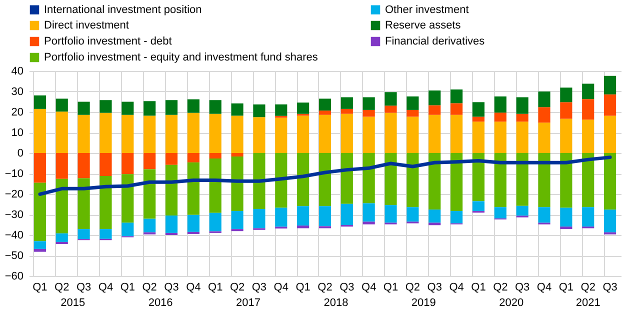  What do you see at coordinates (435, 42) in the screenshot?
I see `legend-label: Financial derivatives` at bounding box center [435, 42].